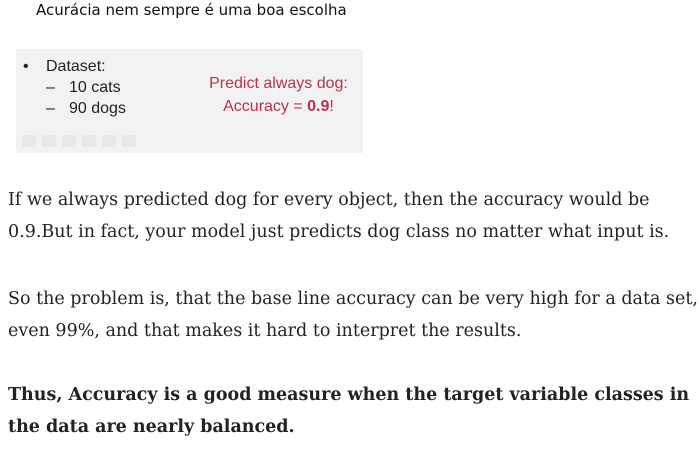 The width and height of the screenshot is (700, 470). I want to click on dataset-label: Dataset:, so click(76, 66).